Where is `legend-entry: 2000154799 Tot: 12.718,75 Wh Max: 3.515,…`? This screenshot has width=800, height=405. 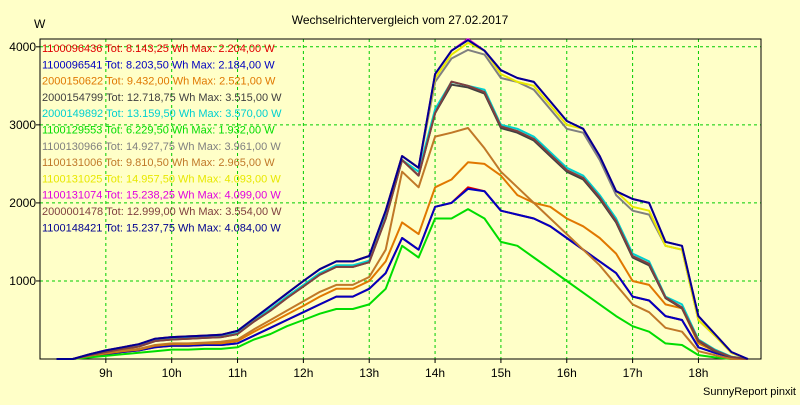 legend-entry: 2000154799 Tot: 12.718,75 Wh Max: 3.515,… is located at coordinates (162, 98).